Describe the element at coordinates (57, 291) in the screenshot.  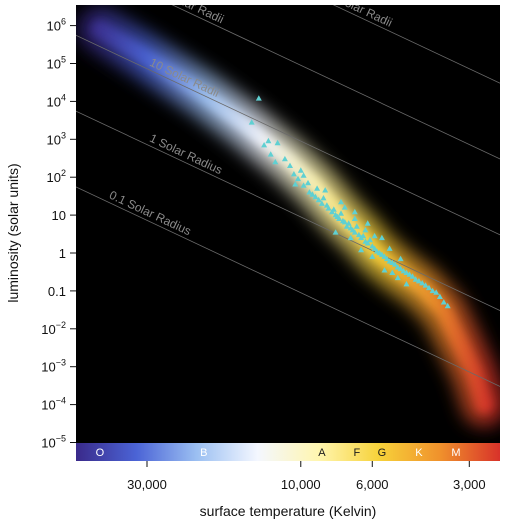
I see `y-tick-label: 0.1` at that location.